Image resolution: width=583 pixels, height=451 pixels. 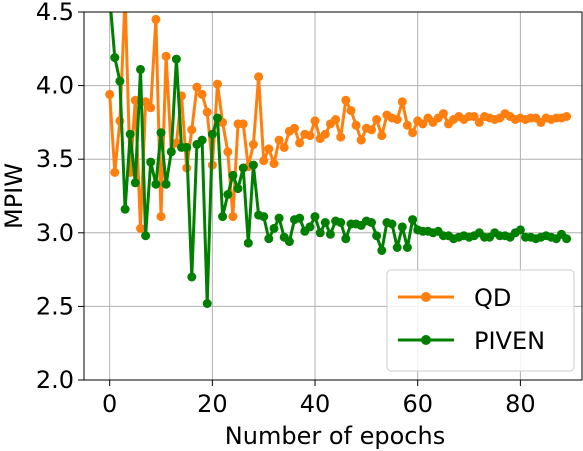 What do you see at coordinates (319, 399) in the screenshot?
I see `x-ticks: 0 20 40 60 80` at bounding box center [319, 399].